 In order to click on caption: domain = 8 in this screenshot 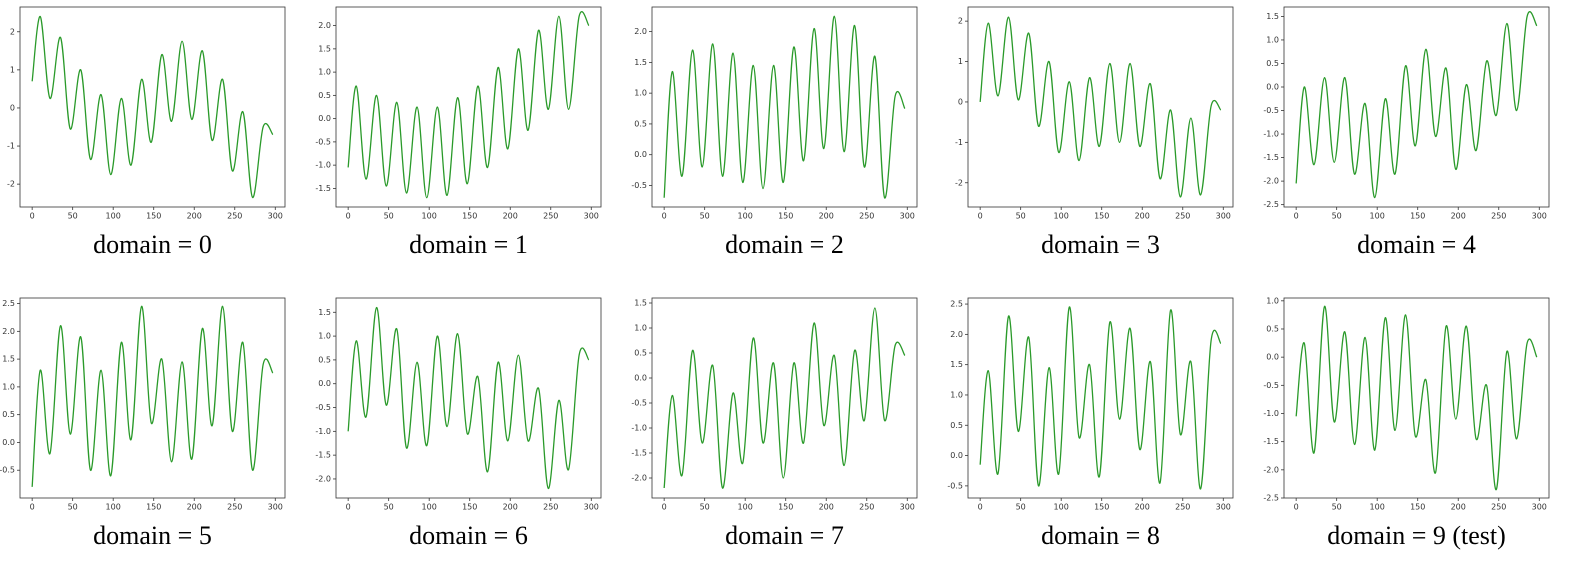, I will do `click(1100, 535)`.